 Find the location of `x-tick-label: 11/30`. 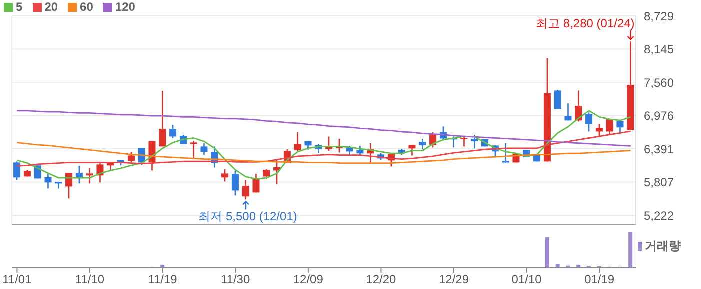

x-tick-label: 11/30 is located at coordinates (235, 279).